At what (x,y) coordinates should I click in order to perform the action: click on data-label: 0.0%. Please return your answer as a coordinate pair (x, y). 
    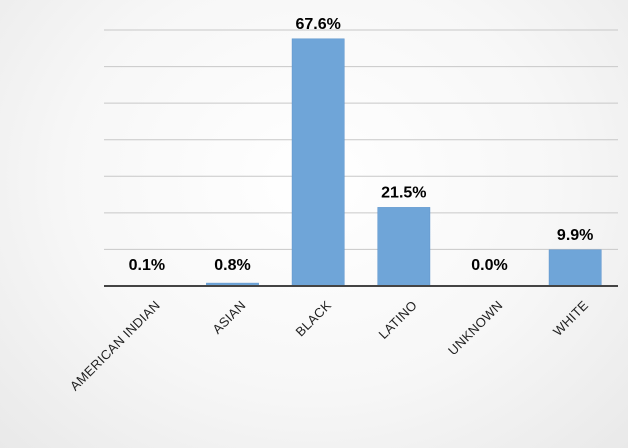
    Looking at the image, I should click on (489, 265).